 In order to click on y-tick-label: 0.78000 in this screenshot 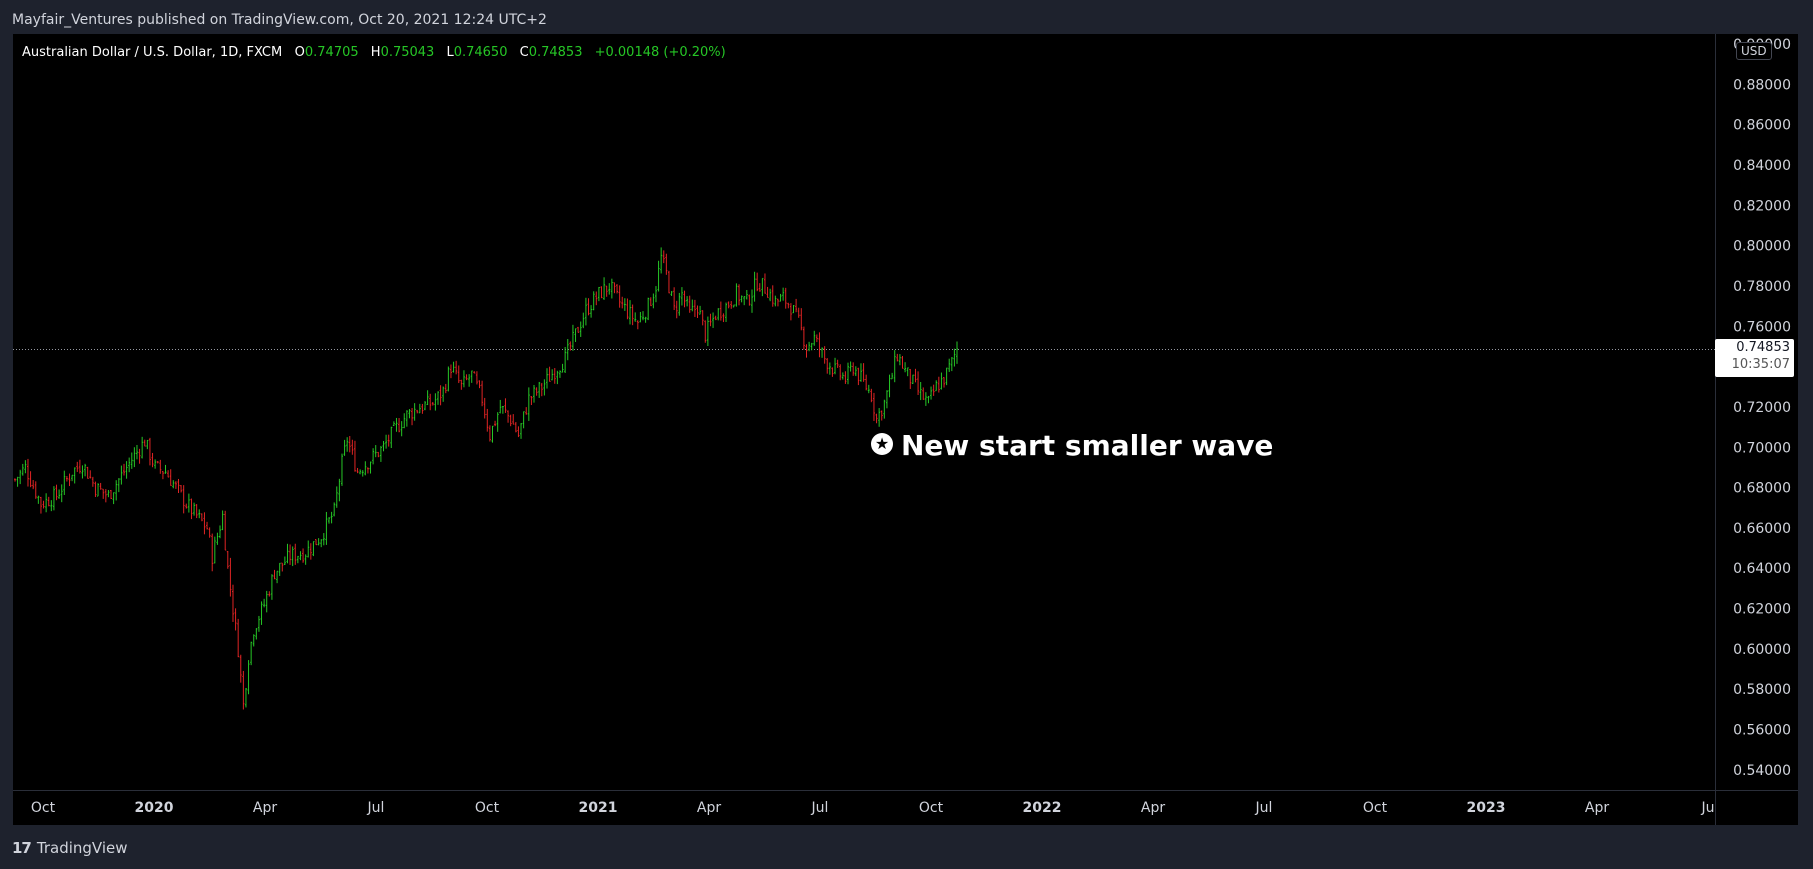, I will do `click(1762, 287)`.